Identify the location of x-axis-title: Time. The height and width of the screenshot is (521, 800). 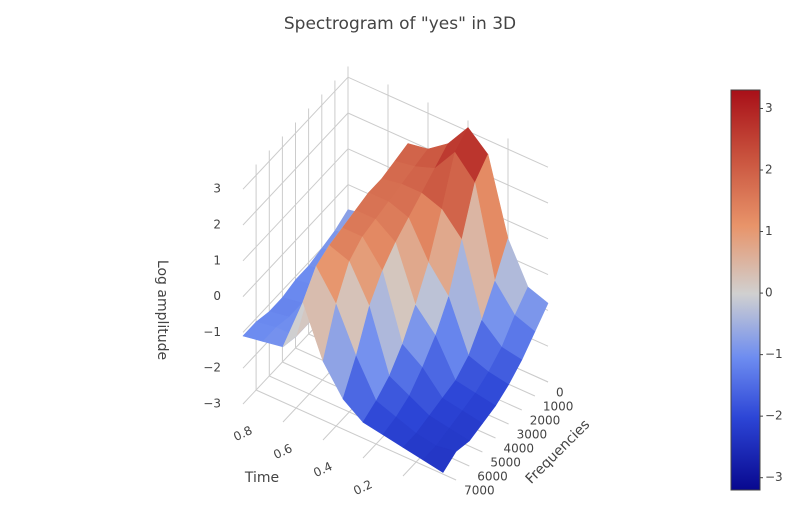
(261, 478).